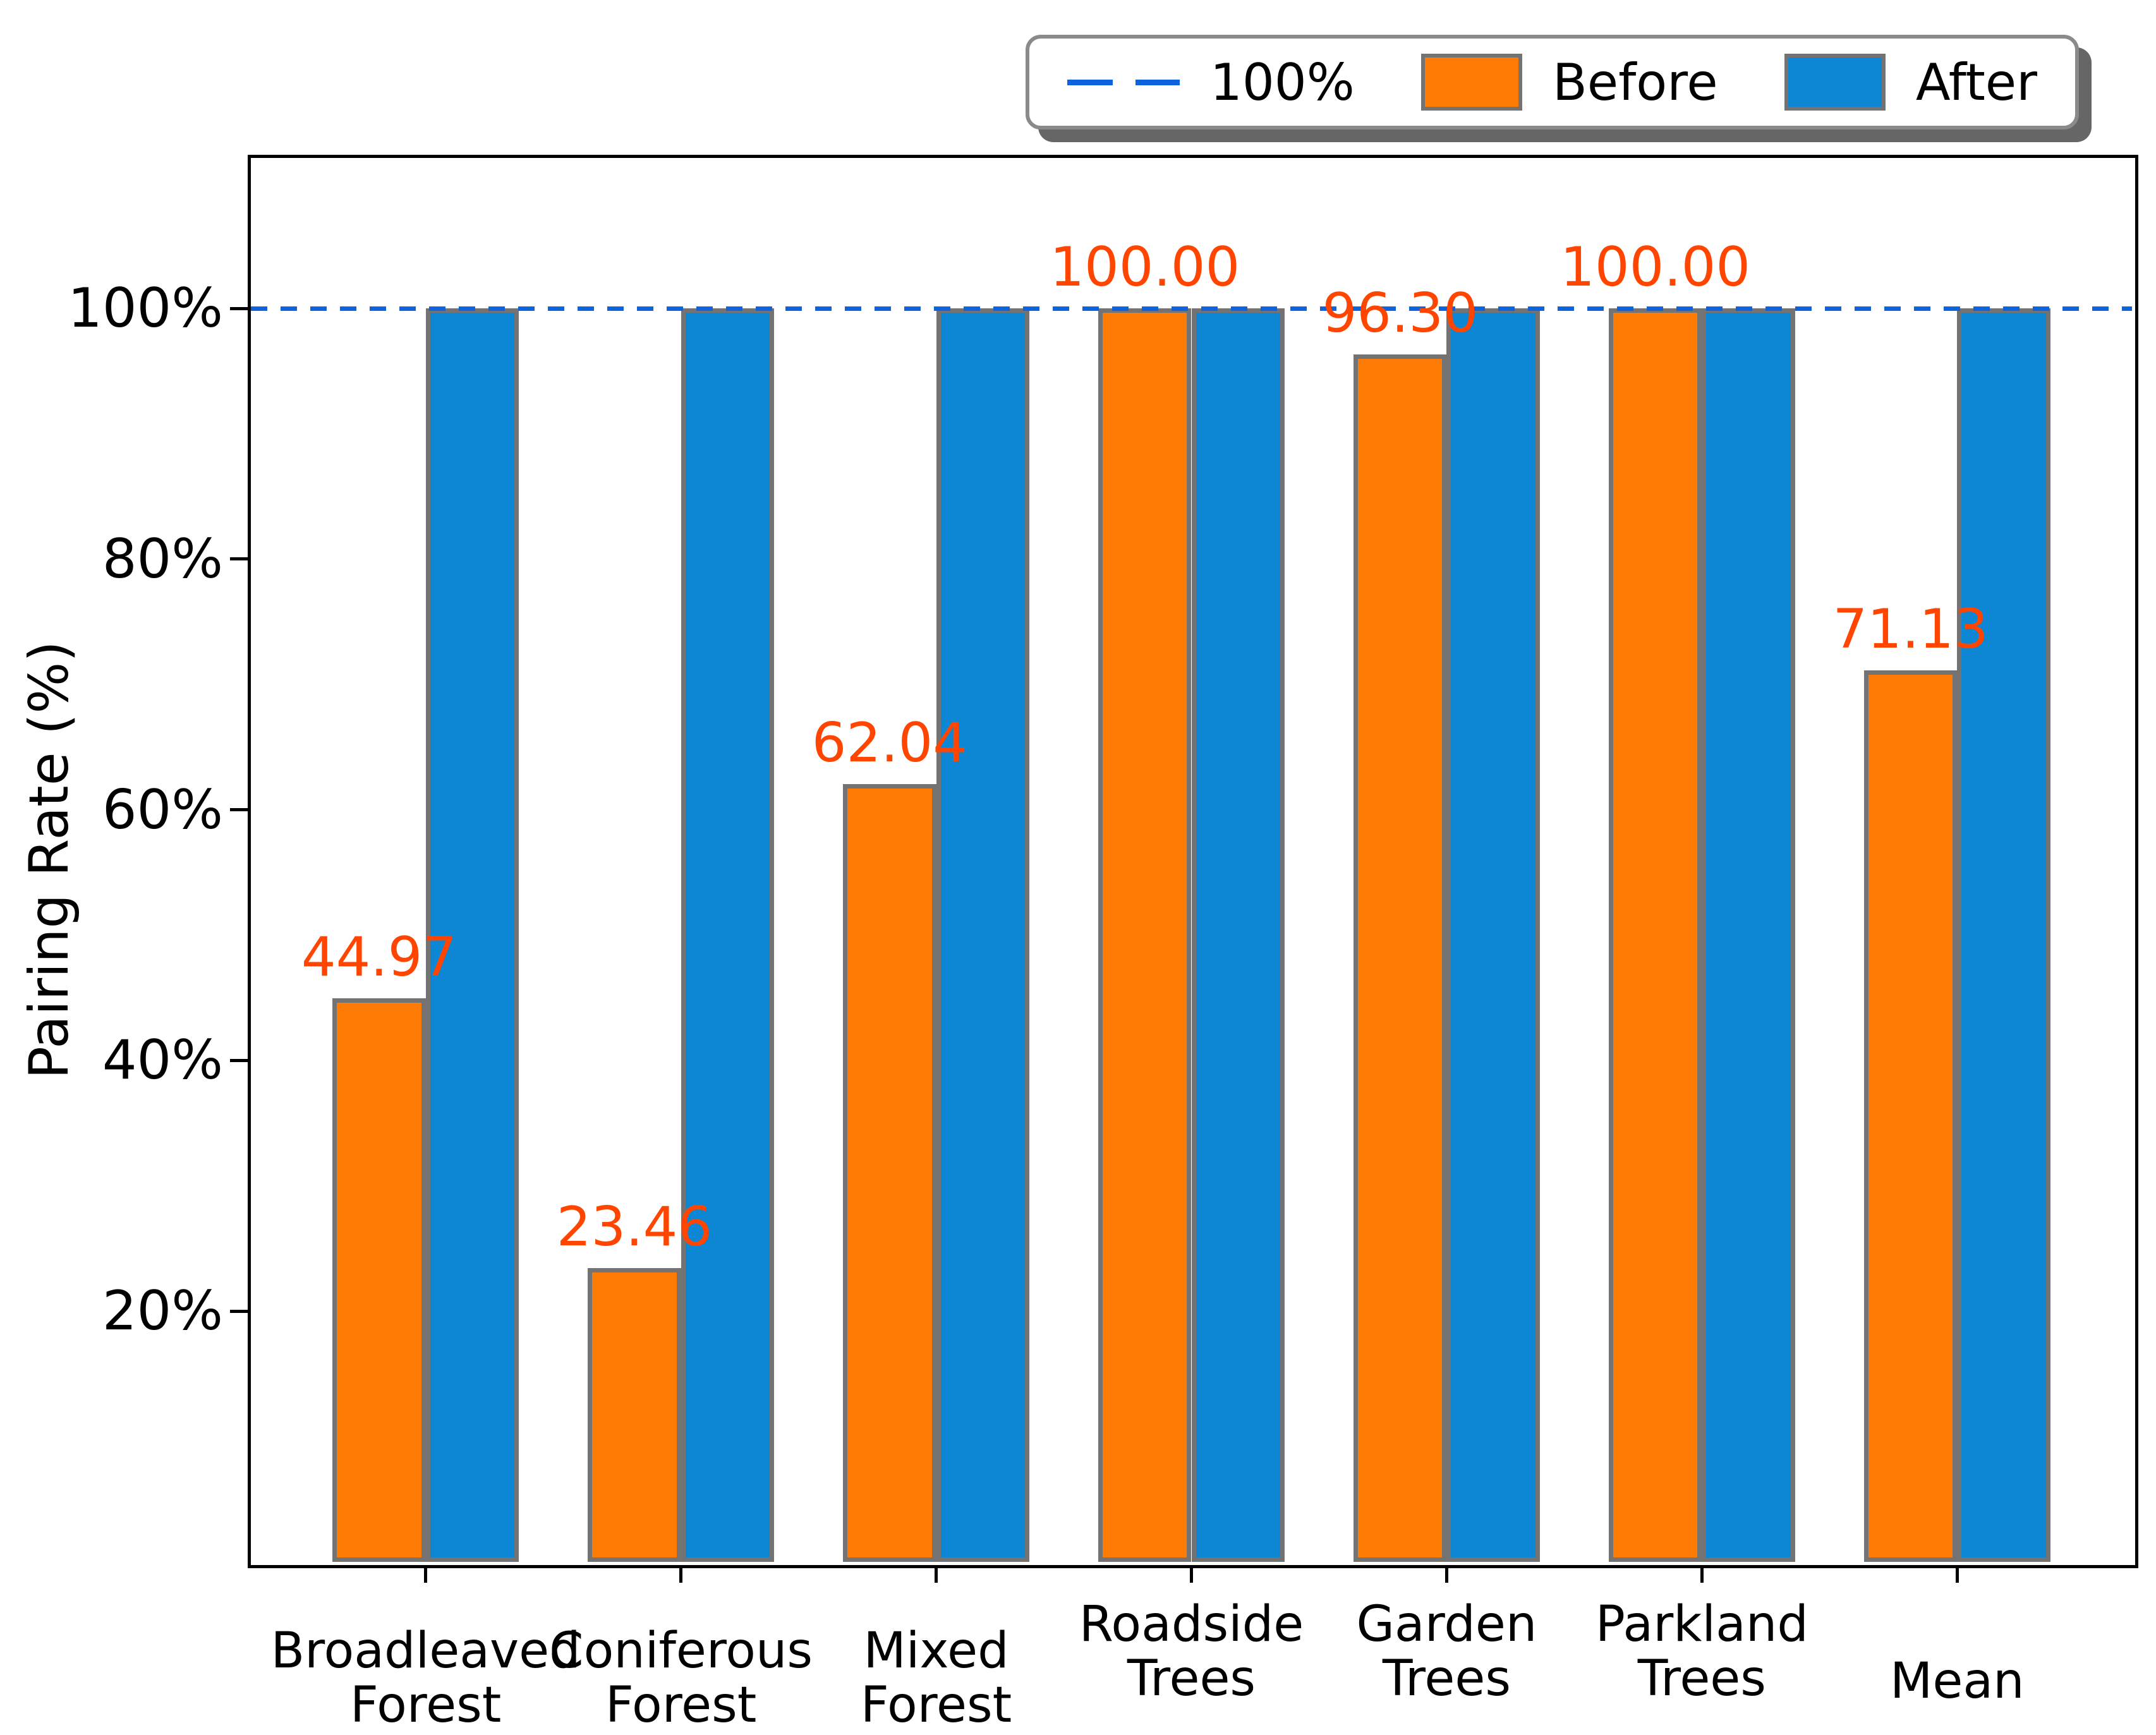  What do you see at coordinates (1976, 82) in the screenshot?
I see `legend-label-after: After` at bounding box center [1976, 82].